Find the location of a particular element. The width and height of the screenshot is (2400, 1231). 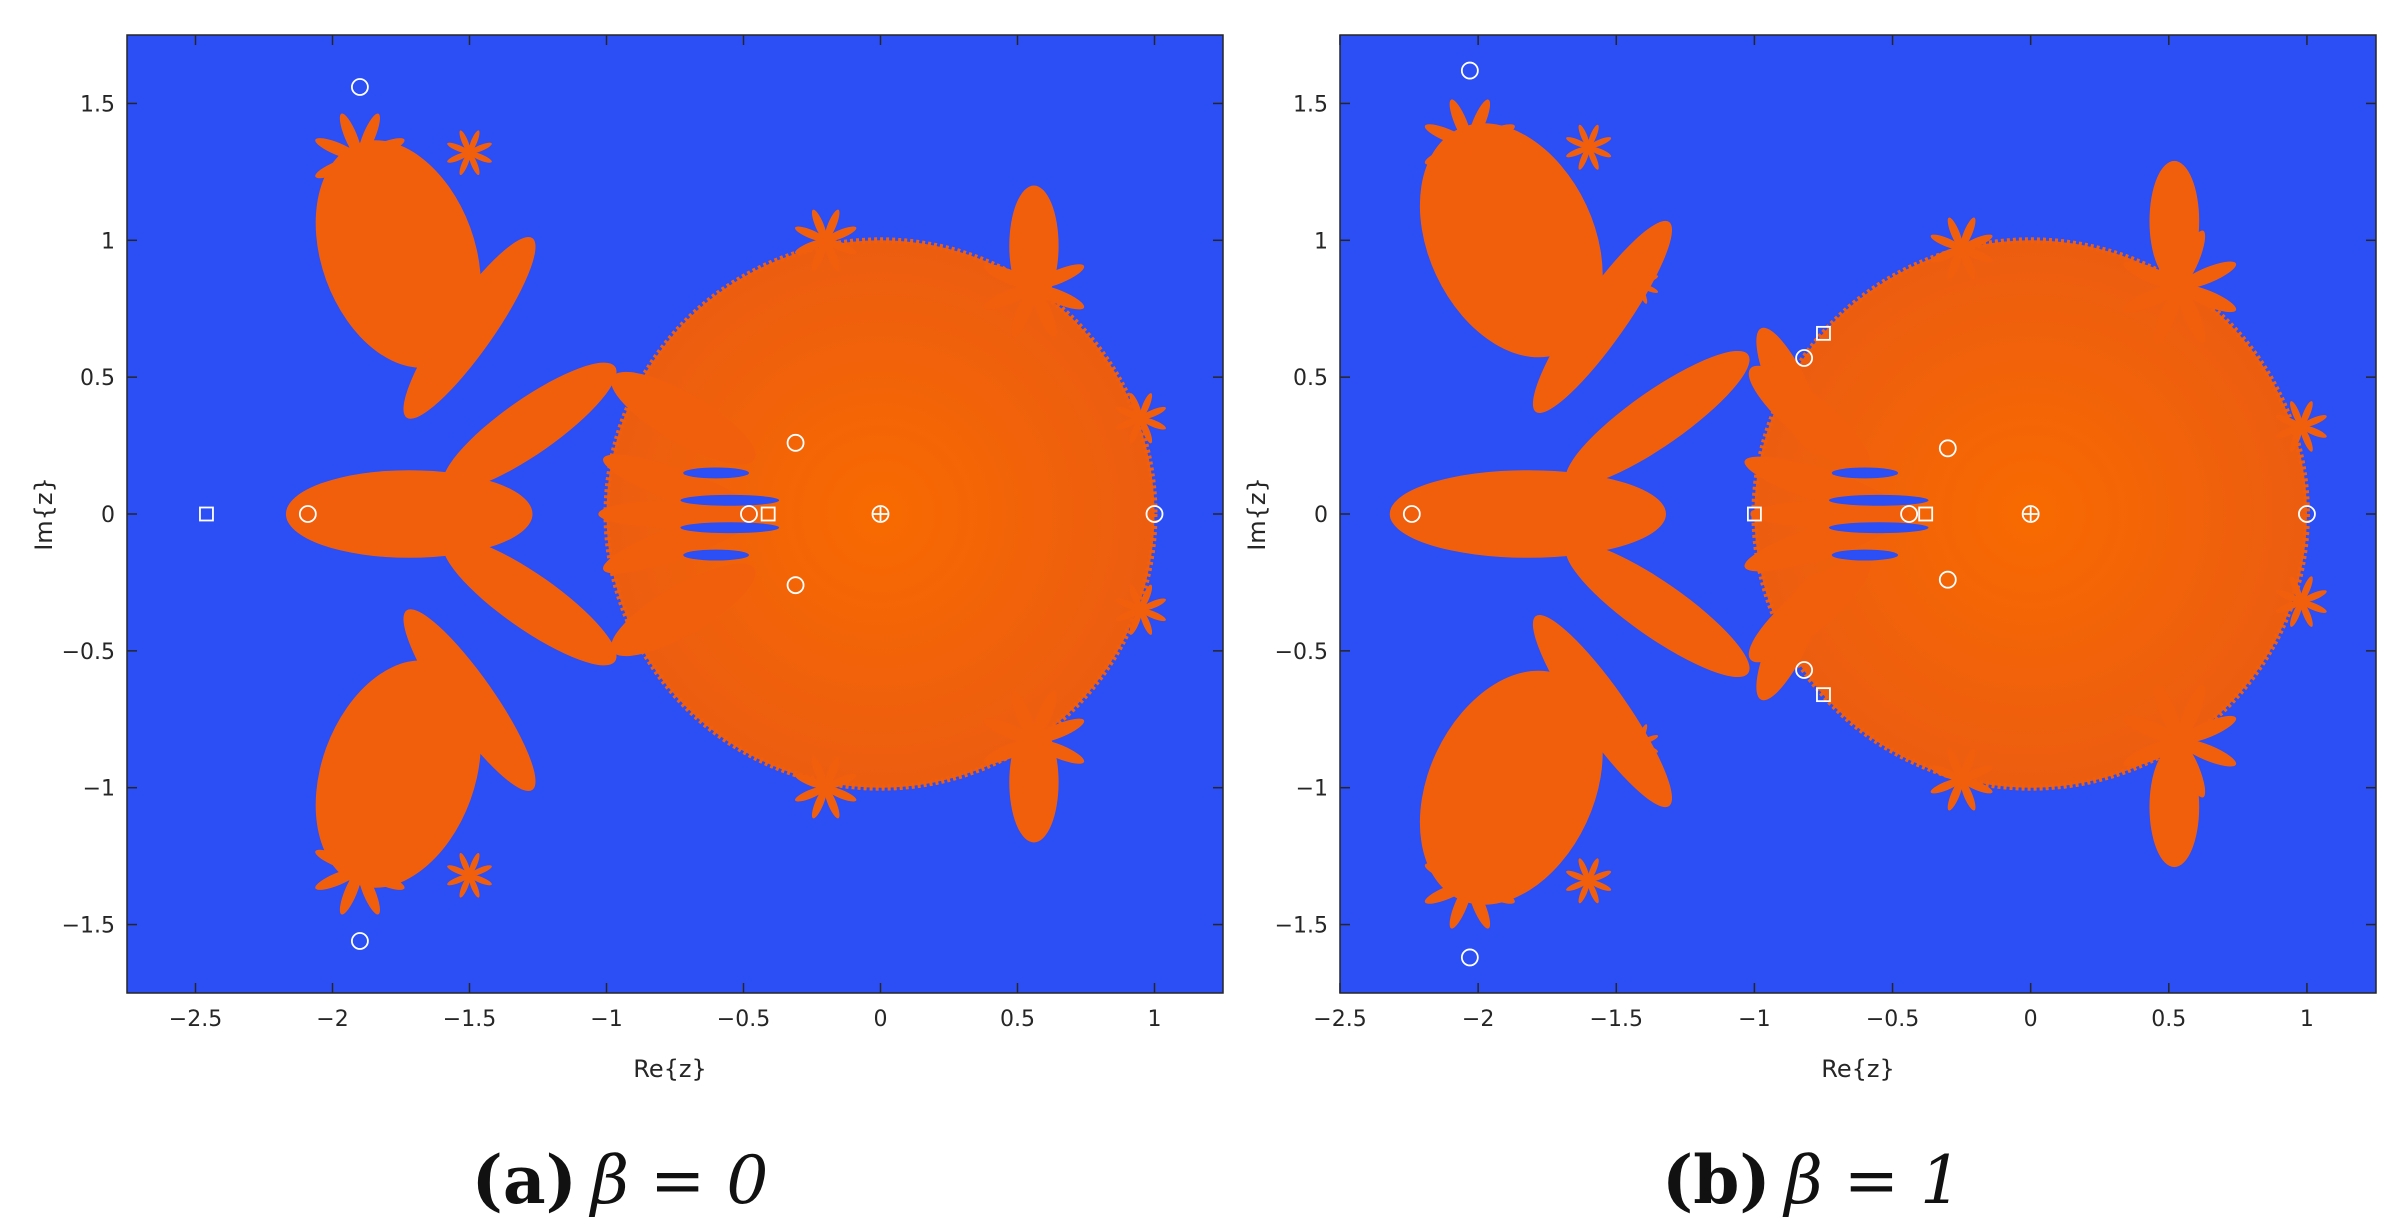

x-tick-label: −2 is located at coordinates (332, 1019).